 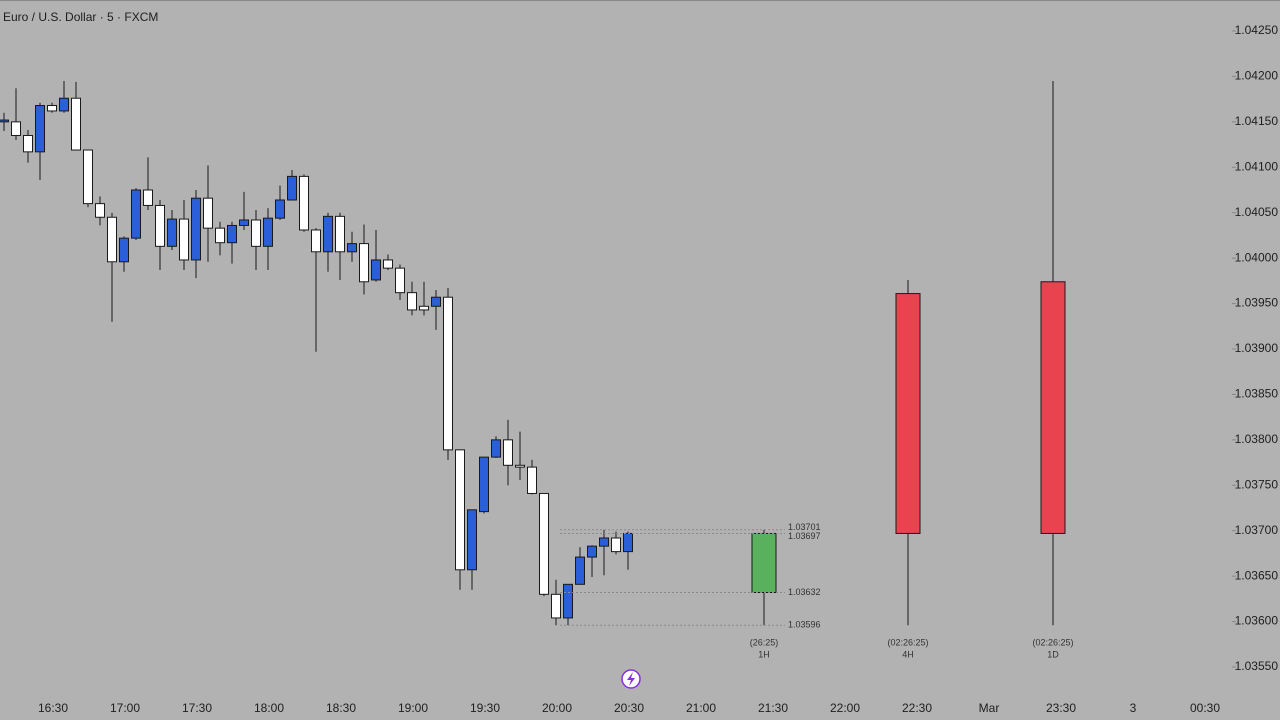 What do you see at coordinates (269, 708) in the screenshot?
I see `x-tick-label: 18:00` at bounding box center [269, 708].